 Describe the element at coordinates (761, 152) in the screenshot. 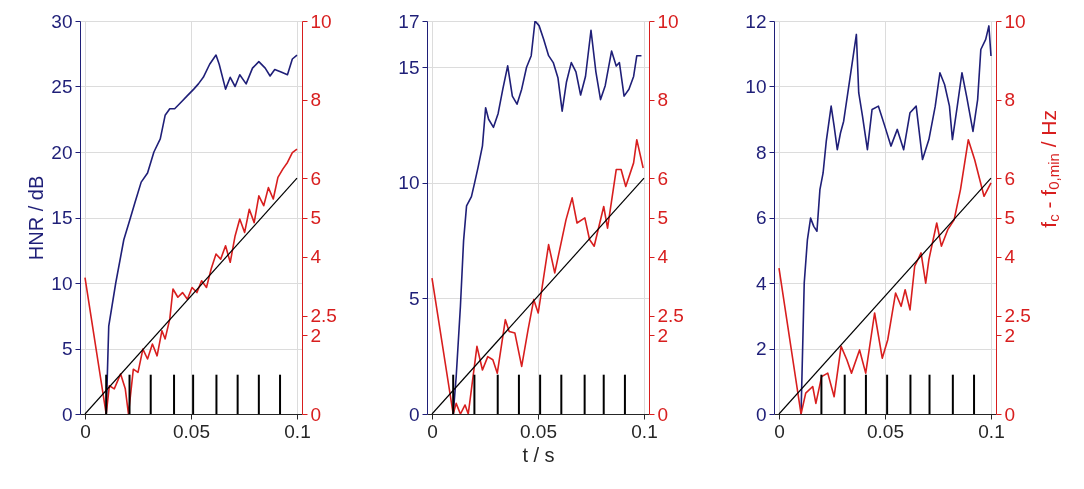

I see `y-tick-label: 8` at that location.